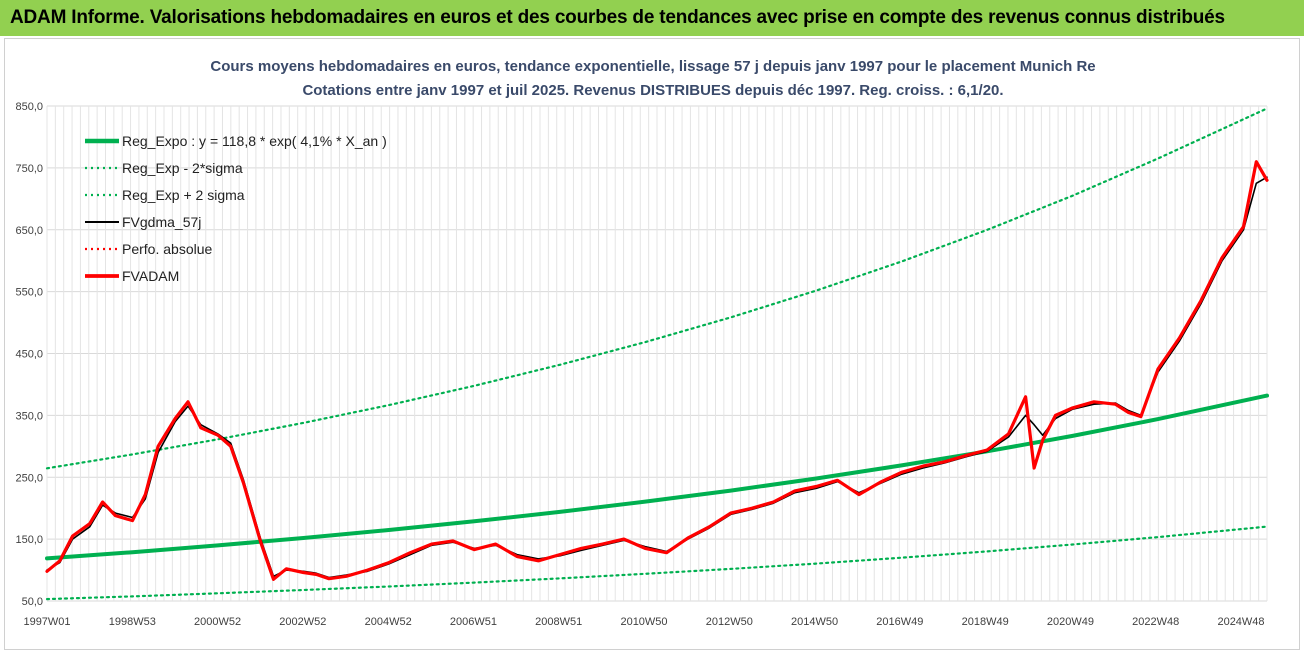 This screenshot has height=652, width=1304. What do you see at coordinates (473, 622) in the screenshot?
I see `x-tick-label: 2006W51` at bounding box center [473, 622].